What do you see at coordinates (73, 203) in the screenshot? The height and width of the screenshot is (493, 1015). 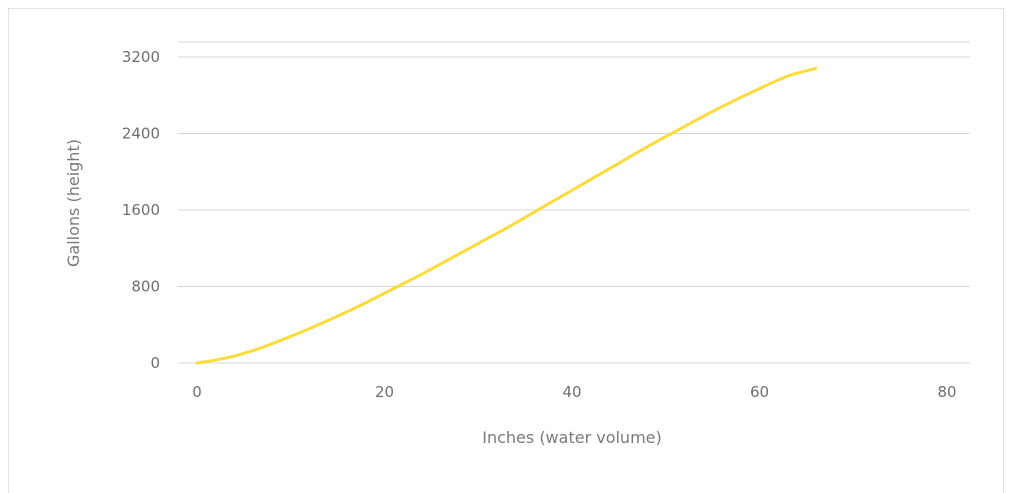 I see `y-axis-title: Gallons (height)` at bounding box center [73, 203].